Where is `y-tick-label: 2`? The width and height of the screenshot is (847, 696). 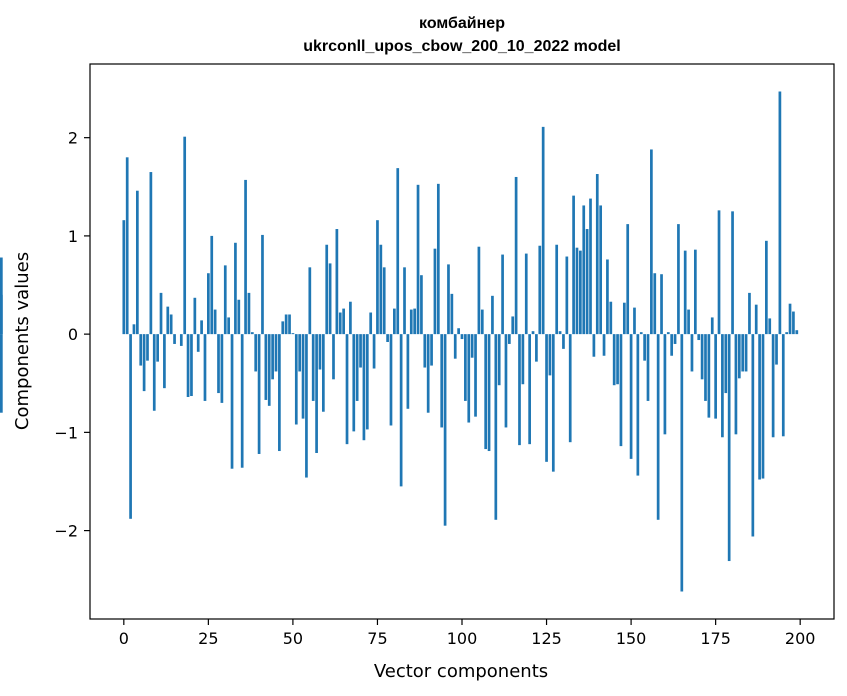
y-tick-label: 2 is located at coordinates (73, 138).